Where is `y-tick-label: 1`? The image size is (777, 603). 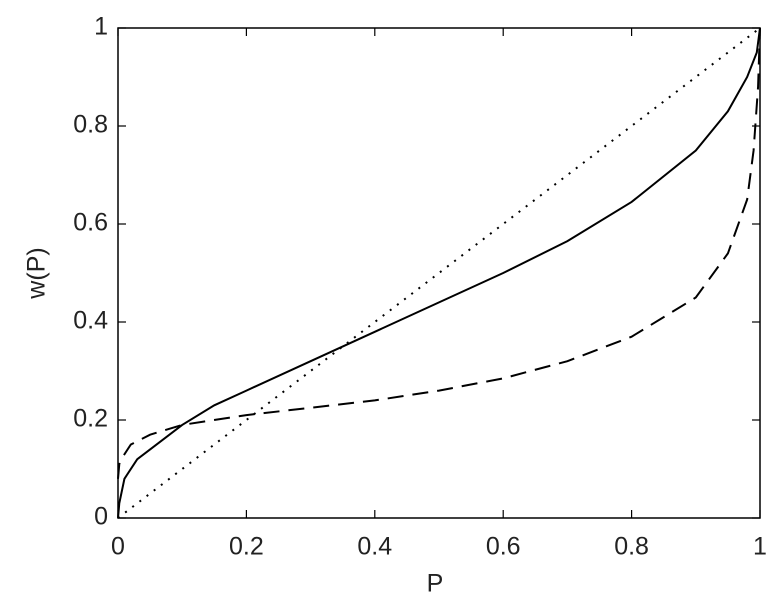
y-tick-label: 1 is located at coordinates (101, 27).